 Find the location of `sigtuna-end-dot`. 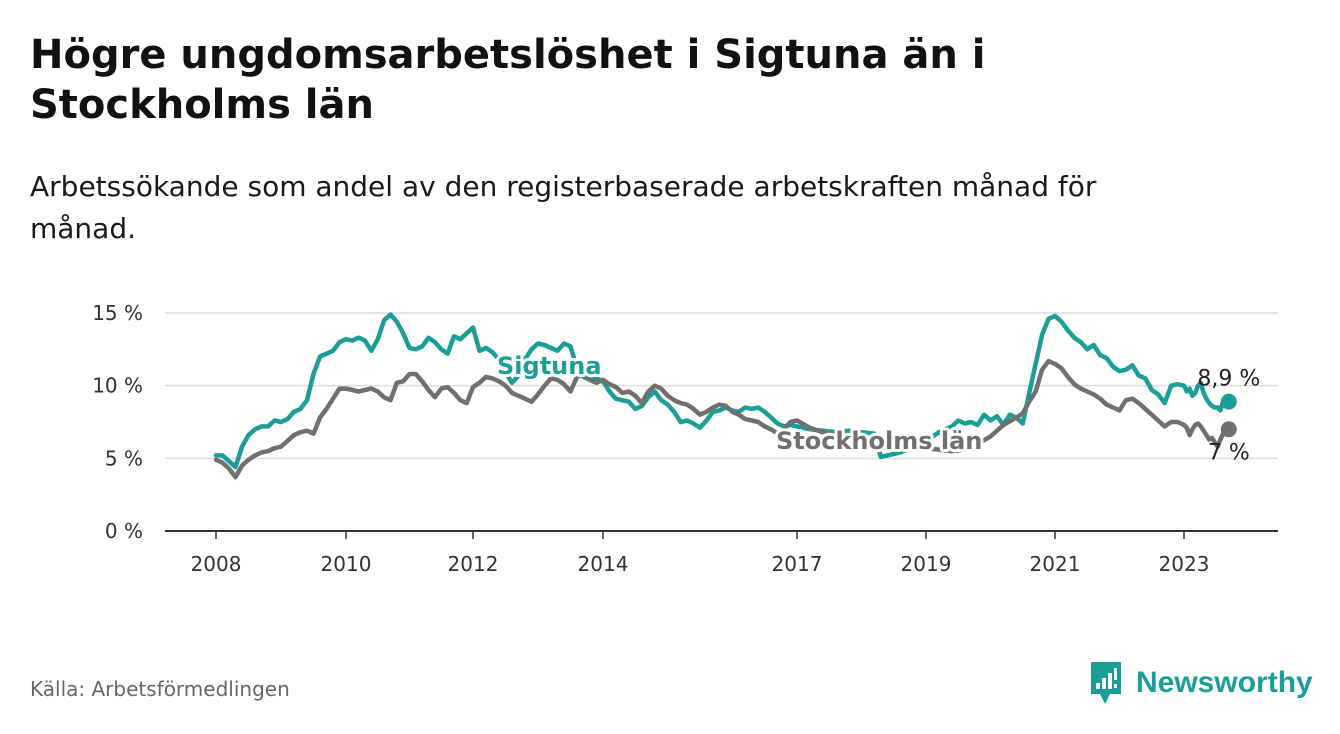

sigtuna-end-dot is located at coordinates (1228, 401).